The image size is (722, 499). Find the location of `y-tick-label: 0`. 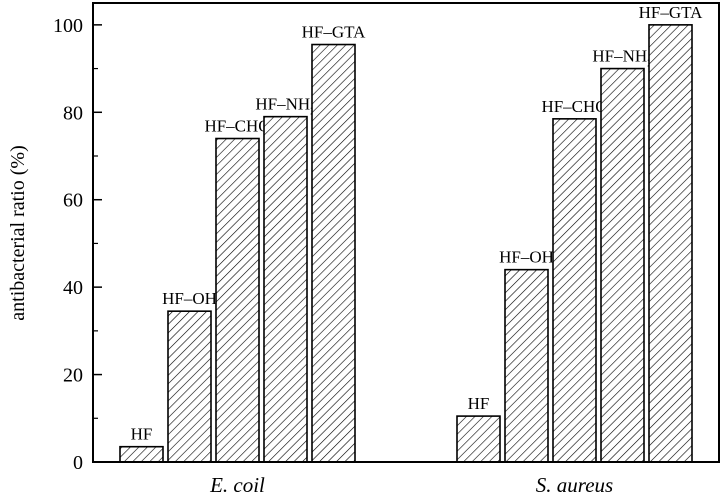

y-tick-label: 0 is located at coordinates (78, 463).